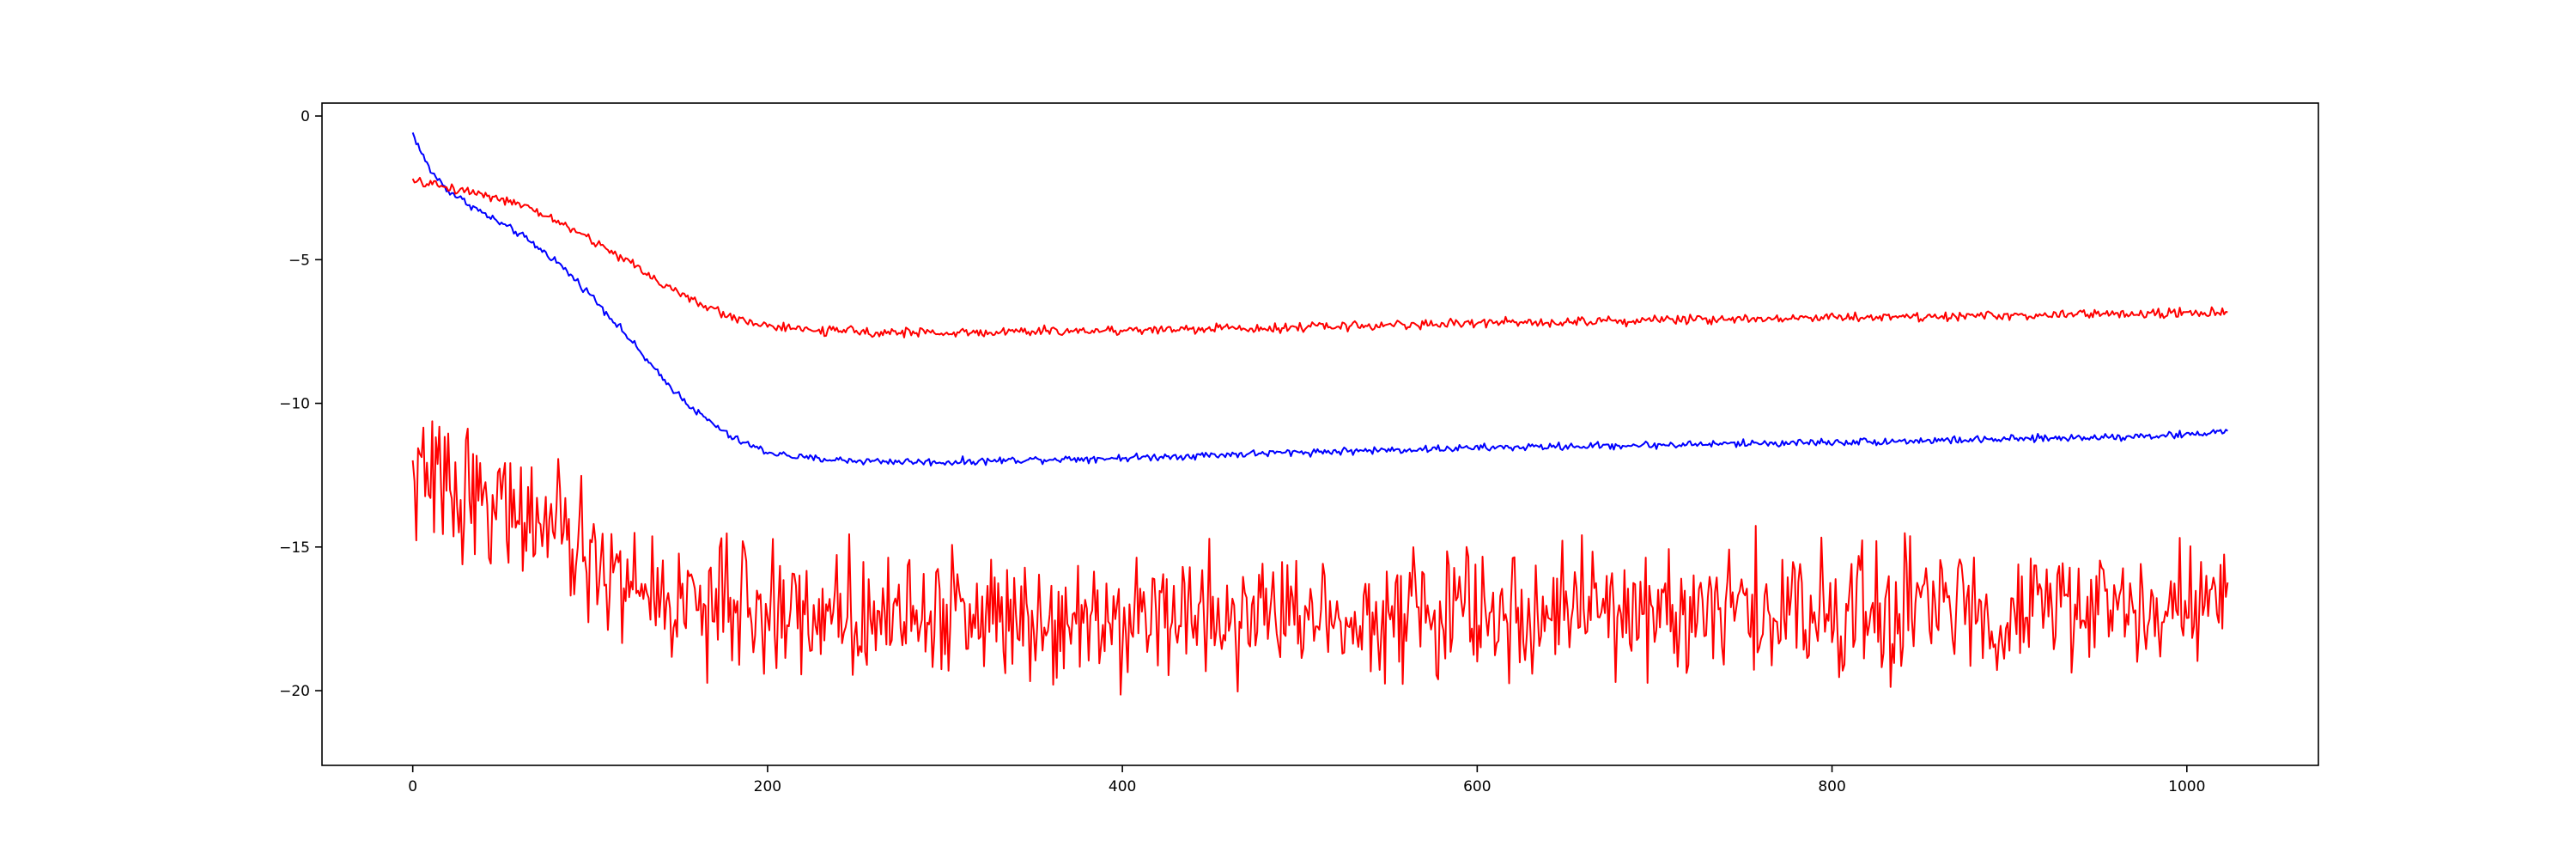  I want to click on x-tick-label: 0, so click(412, 786).